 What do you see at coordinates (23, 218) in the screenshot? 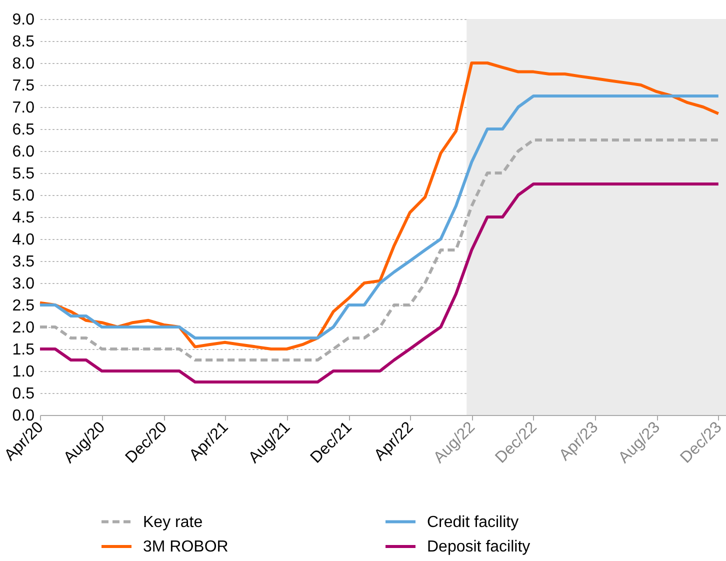
I see `y-tick-label: 4.5` at bounding box center [23, 218].